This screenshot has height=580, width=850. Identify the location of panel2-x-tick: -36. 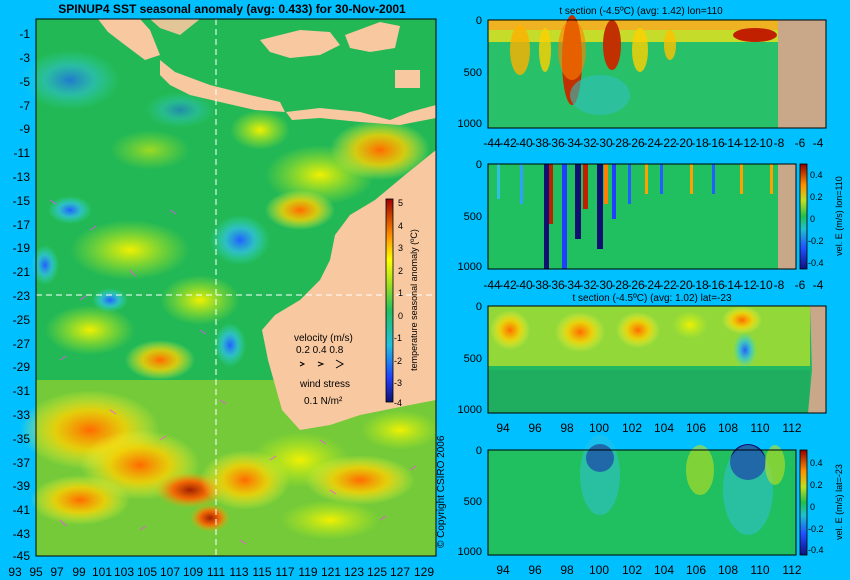
(556, 285).